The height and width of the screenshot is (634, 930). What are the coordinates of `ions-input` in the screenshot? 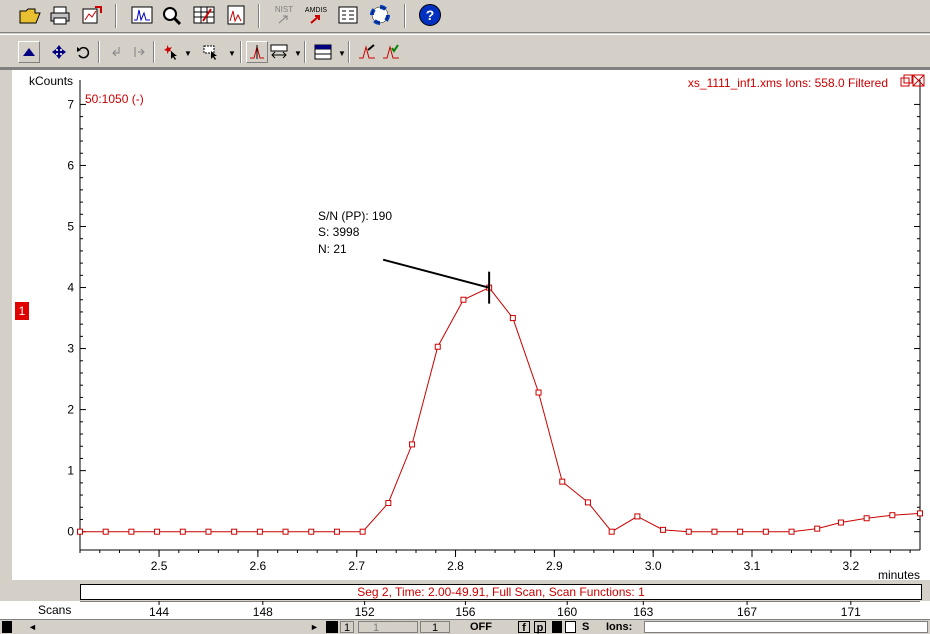 It's located at (786, 627).